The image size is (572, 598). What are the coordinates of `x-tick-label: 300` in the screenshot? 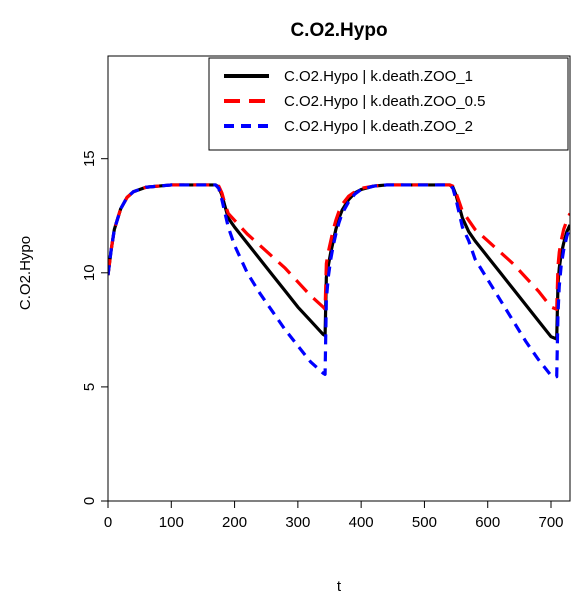 It's located at (297, 522).